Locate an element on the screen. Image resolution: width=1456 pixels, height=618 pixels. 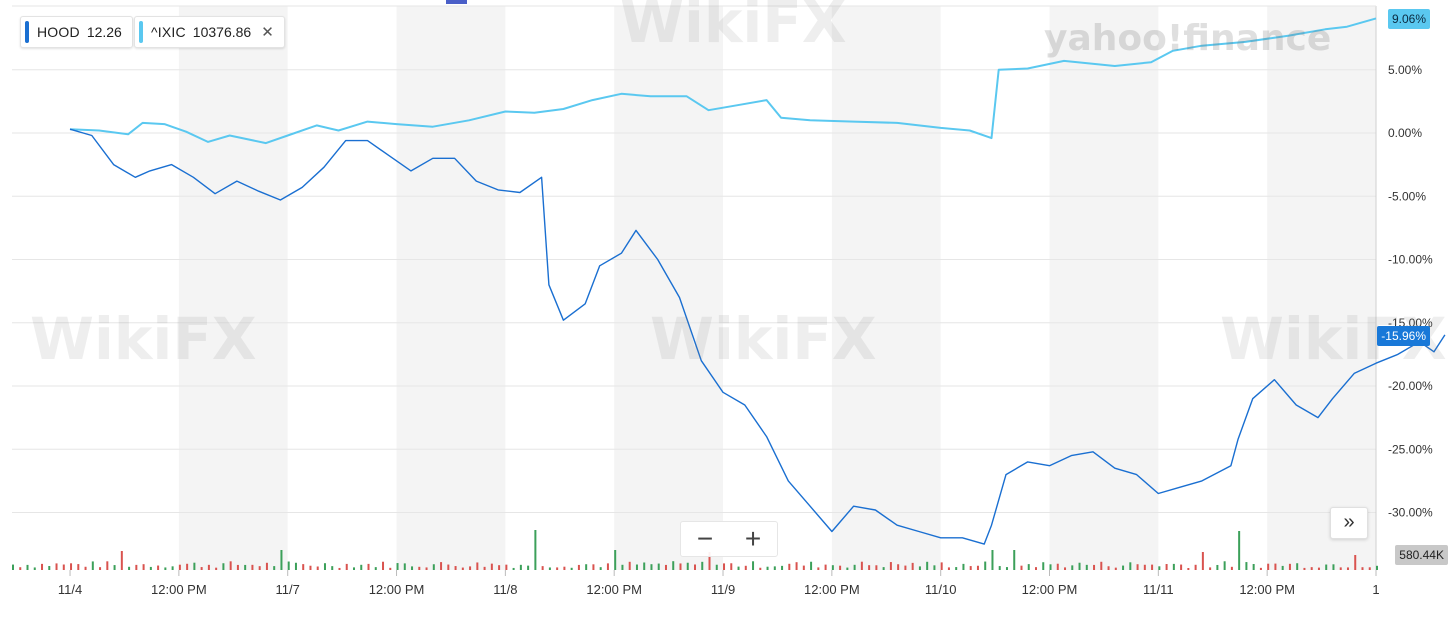
legend-item-ixic: ^IXIC 10376.86 ✕ is located at coordinates (209, 32).